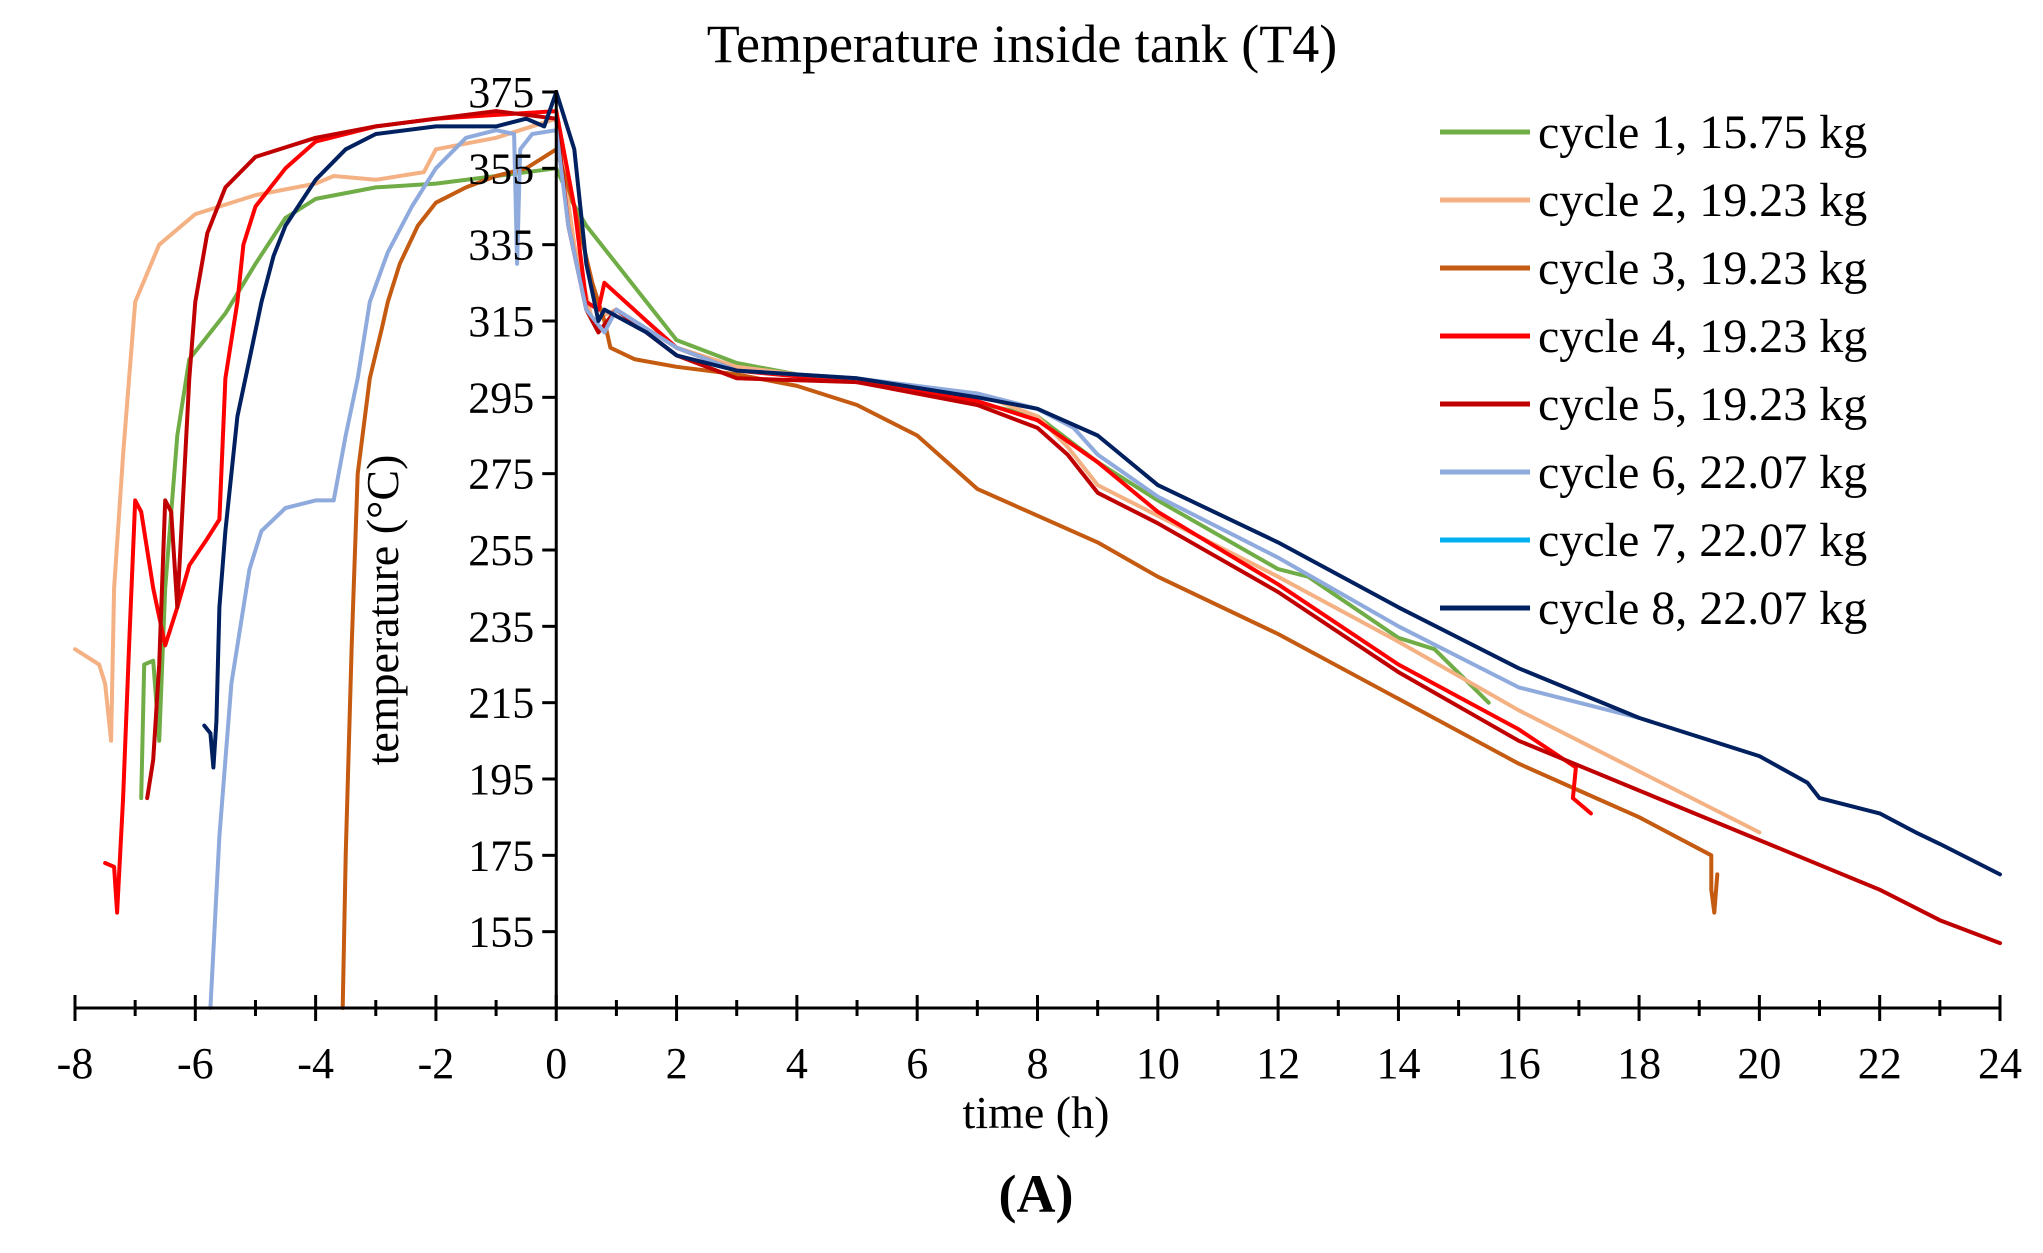 The image size is (2043, 1253). Describe the element at coordinates (1639, 1063) in the screenshot. I see `x-tick-label: 18` at that location.